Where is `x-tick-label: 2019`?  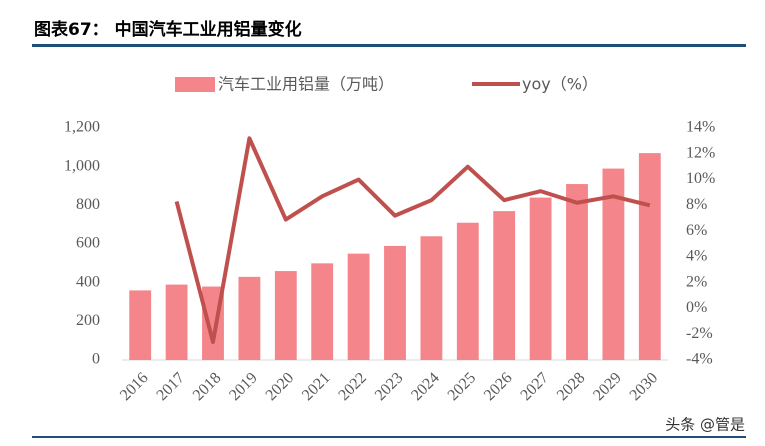 x-tick-label: 2019 is located at coordinates (243, 386).